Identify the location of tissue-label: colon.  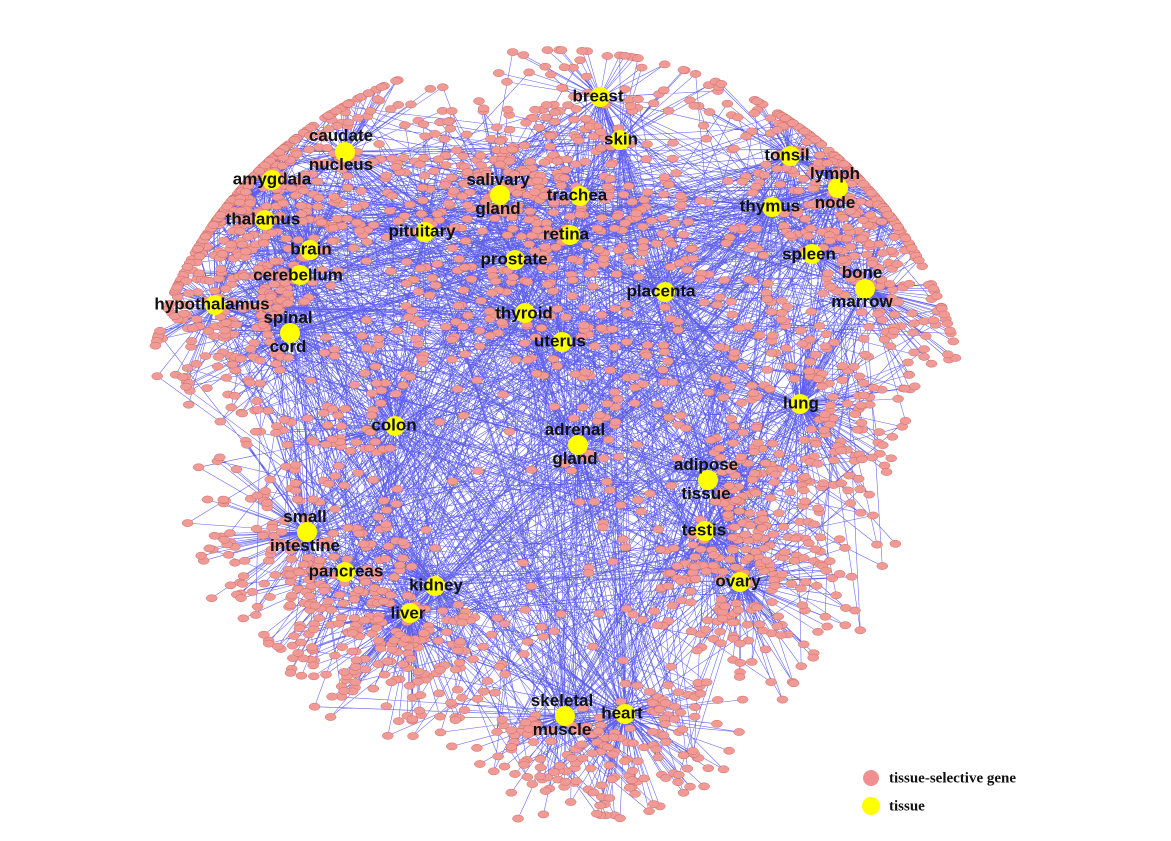
(393, 424).